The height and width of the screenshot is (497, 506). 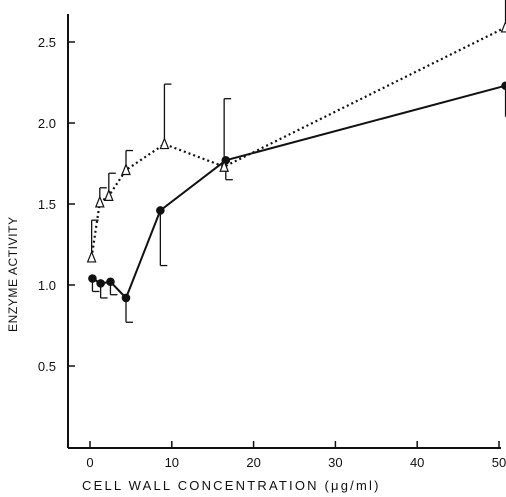 What do you see at coordinates (417, 462) in the screenshot?
I see `x-tick-label: 40` at bounding box center [417, 462].